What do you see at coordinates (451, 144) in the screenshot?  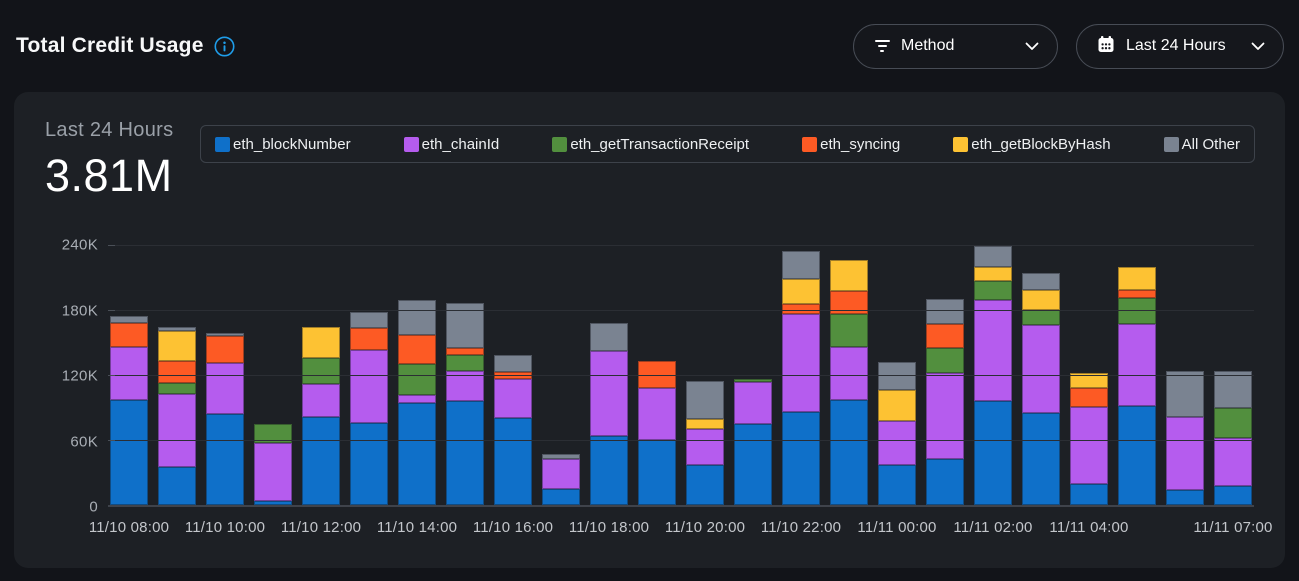 I see `legend-item: eth_chainId` at bounding box center [451, 144].